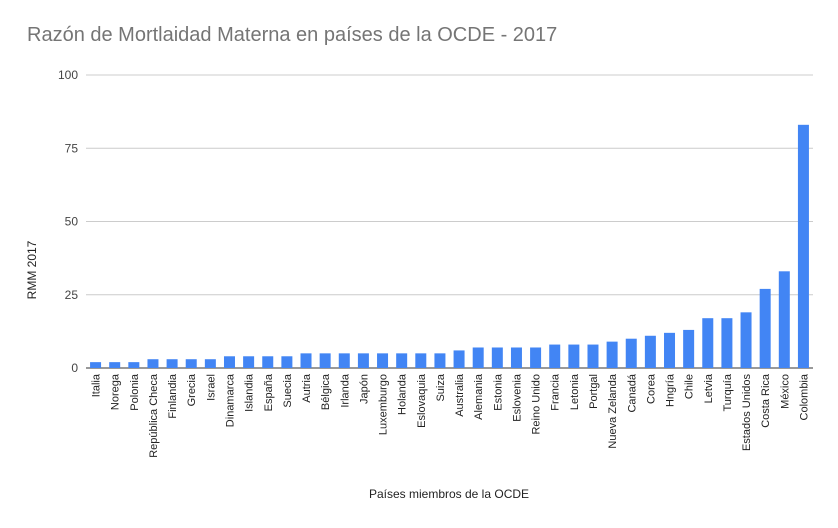 The height and width of the screenshot is (528, 838). I want to click on x-tick-label: Portgal, so click(594, 391).